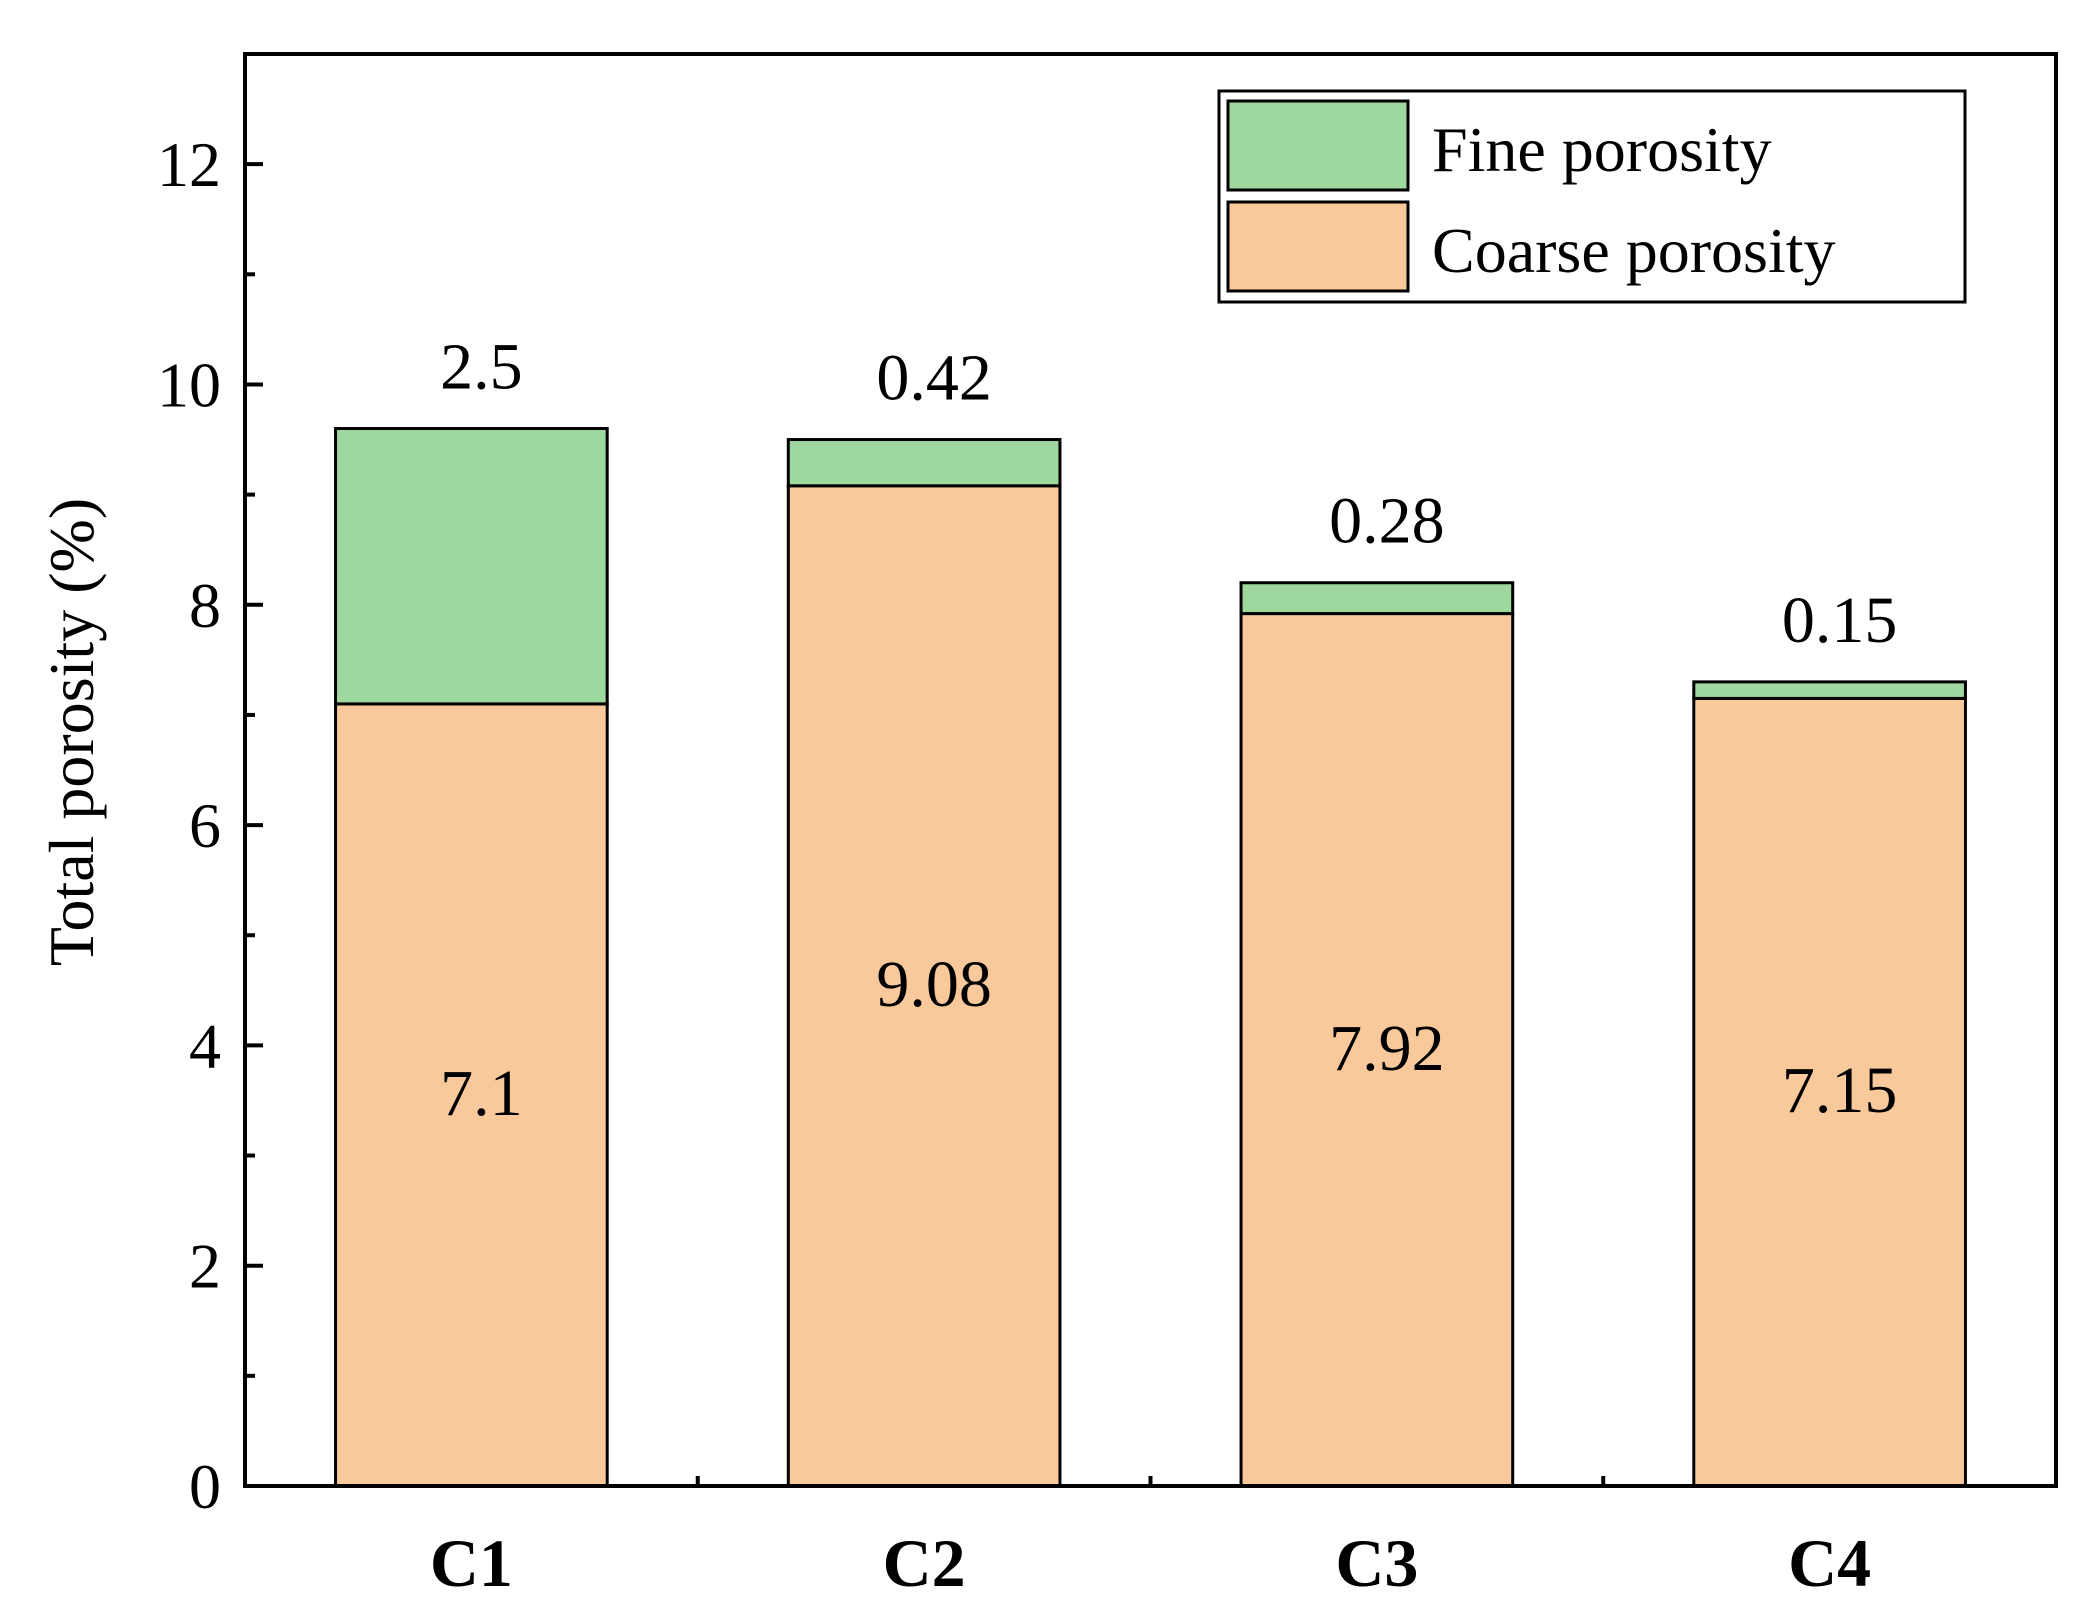  What do you see at coordinates (1602, 149) in the screenshot?
I see `legend-label-fine-porosity: Fine porosity` at bounding box center [1602, 149].